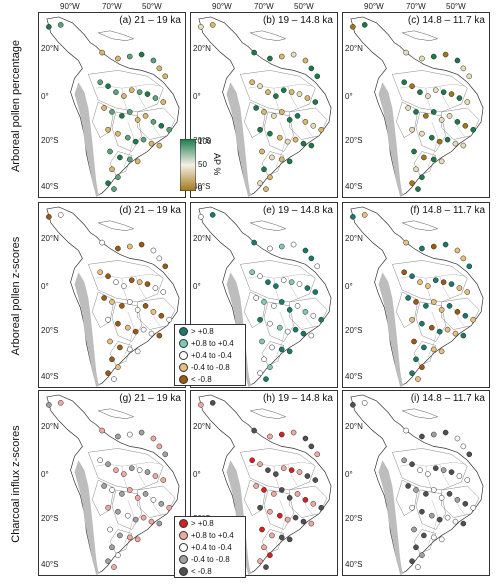 The width and height of the screenshot is (500, 584). Describe the element at coordinates (204, 560) in the screenshot. I see `charcoal-legend-item-3: -0.4 to -0.8` at that location.